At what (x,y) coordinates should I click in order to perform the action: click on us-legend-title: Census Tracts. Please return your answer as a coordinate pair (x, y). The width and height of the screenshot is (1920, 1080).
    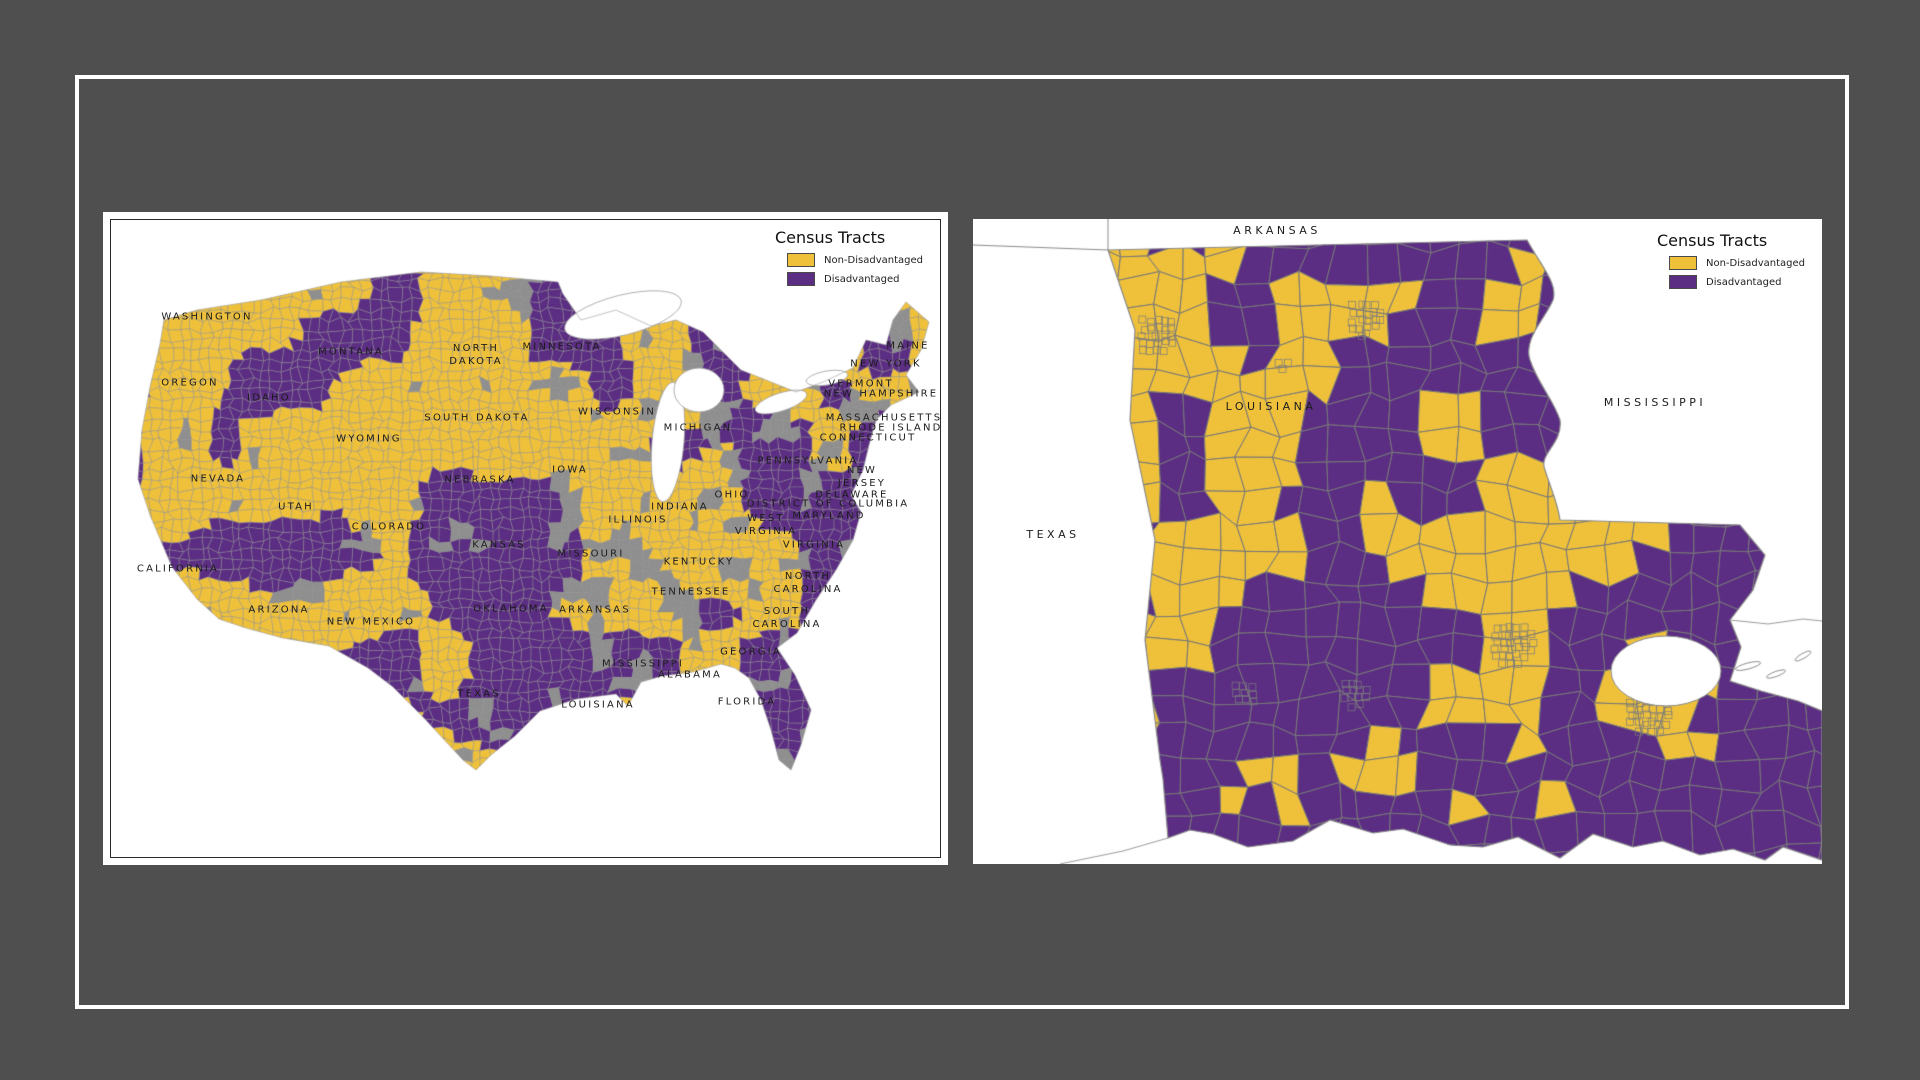
    Looking at the image, I should click on (830, 237).